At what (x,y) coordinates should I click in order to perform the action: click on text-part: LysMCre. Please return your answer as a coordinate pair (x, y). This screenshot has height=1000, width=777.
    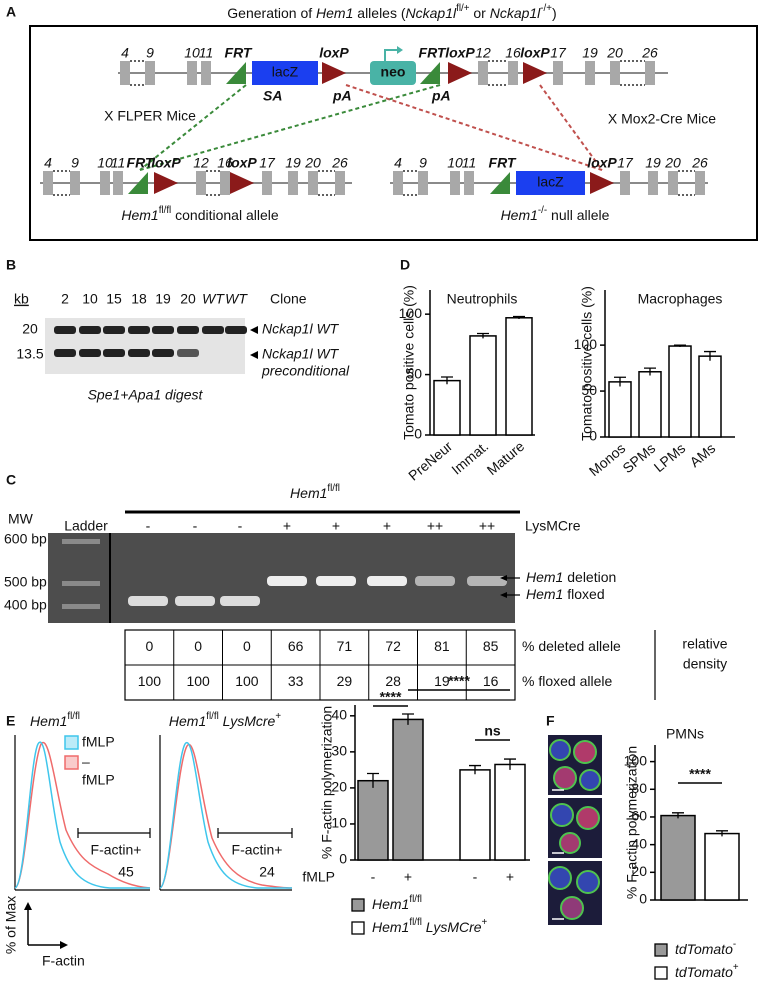
    Looking at the image, I should click on (452, 927).